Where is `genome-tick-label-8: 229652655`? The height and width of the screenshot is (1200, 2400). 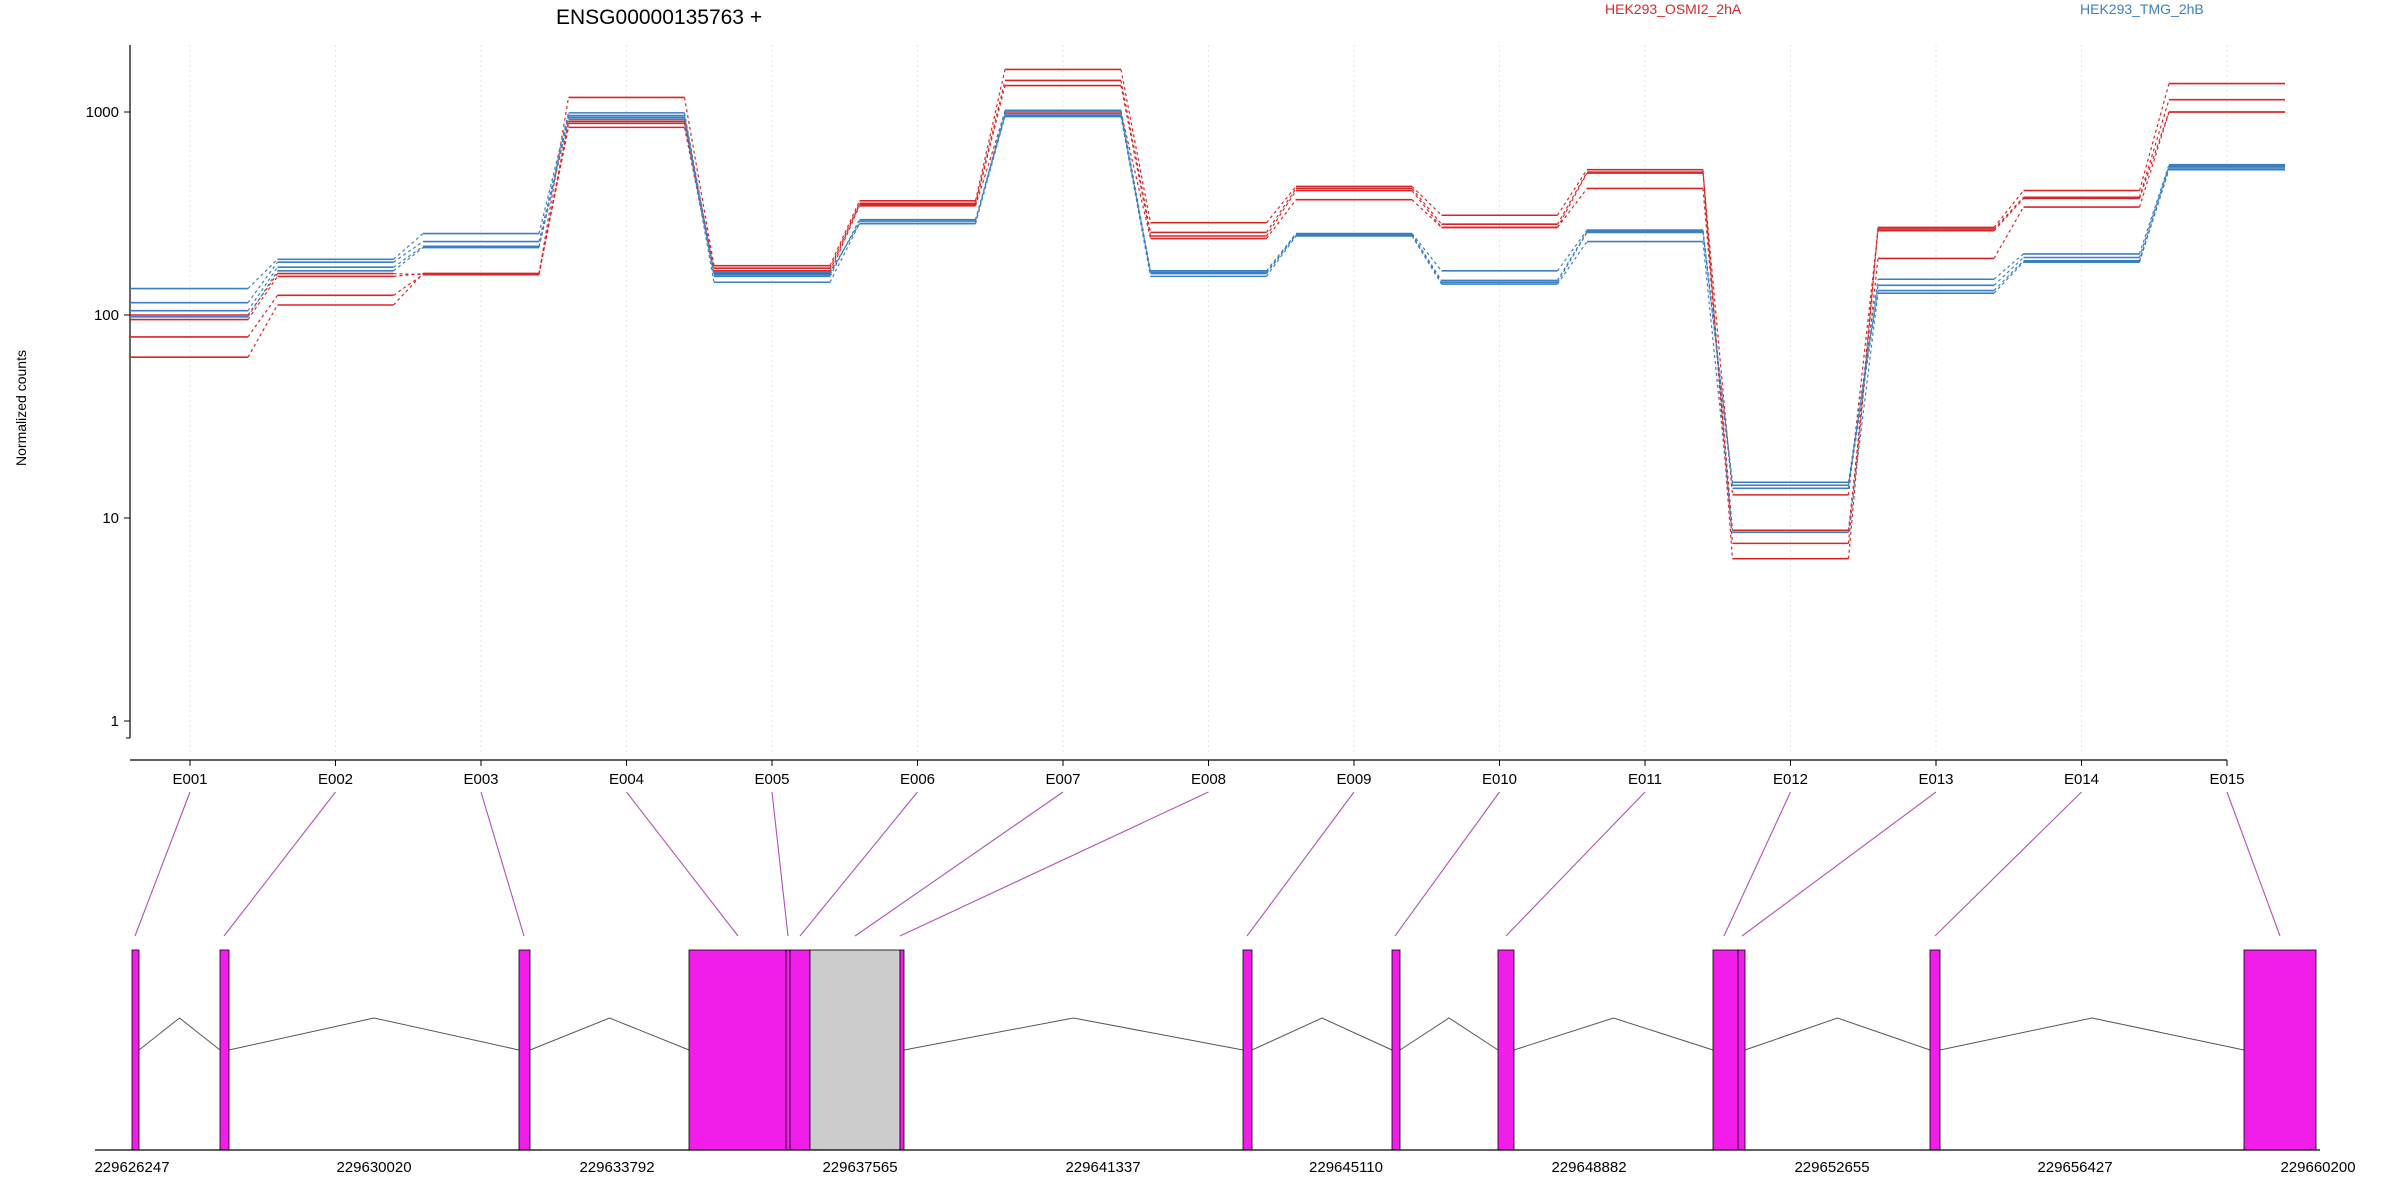
genome-tick-label-8: 229652655 is located at coordinates (1831, 1167).